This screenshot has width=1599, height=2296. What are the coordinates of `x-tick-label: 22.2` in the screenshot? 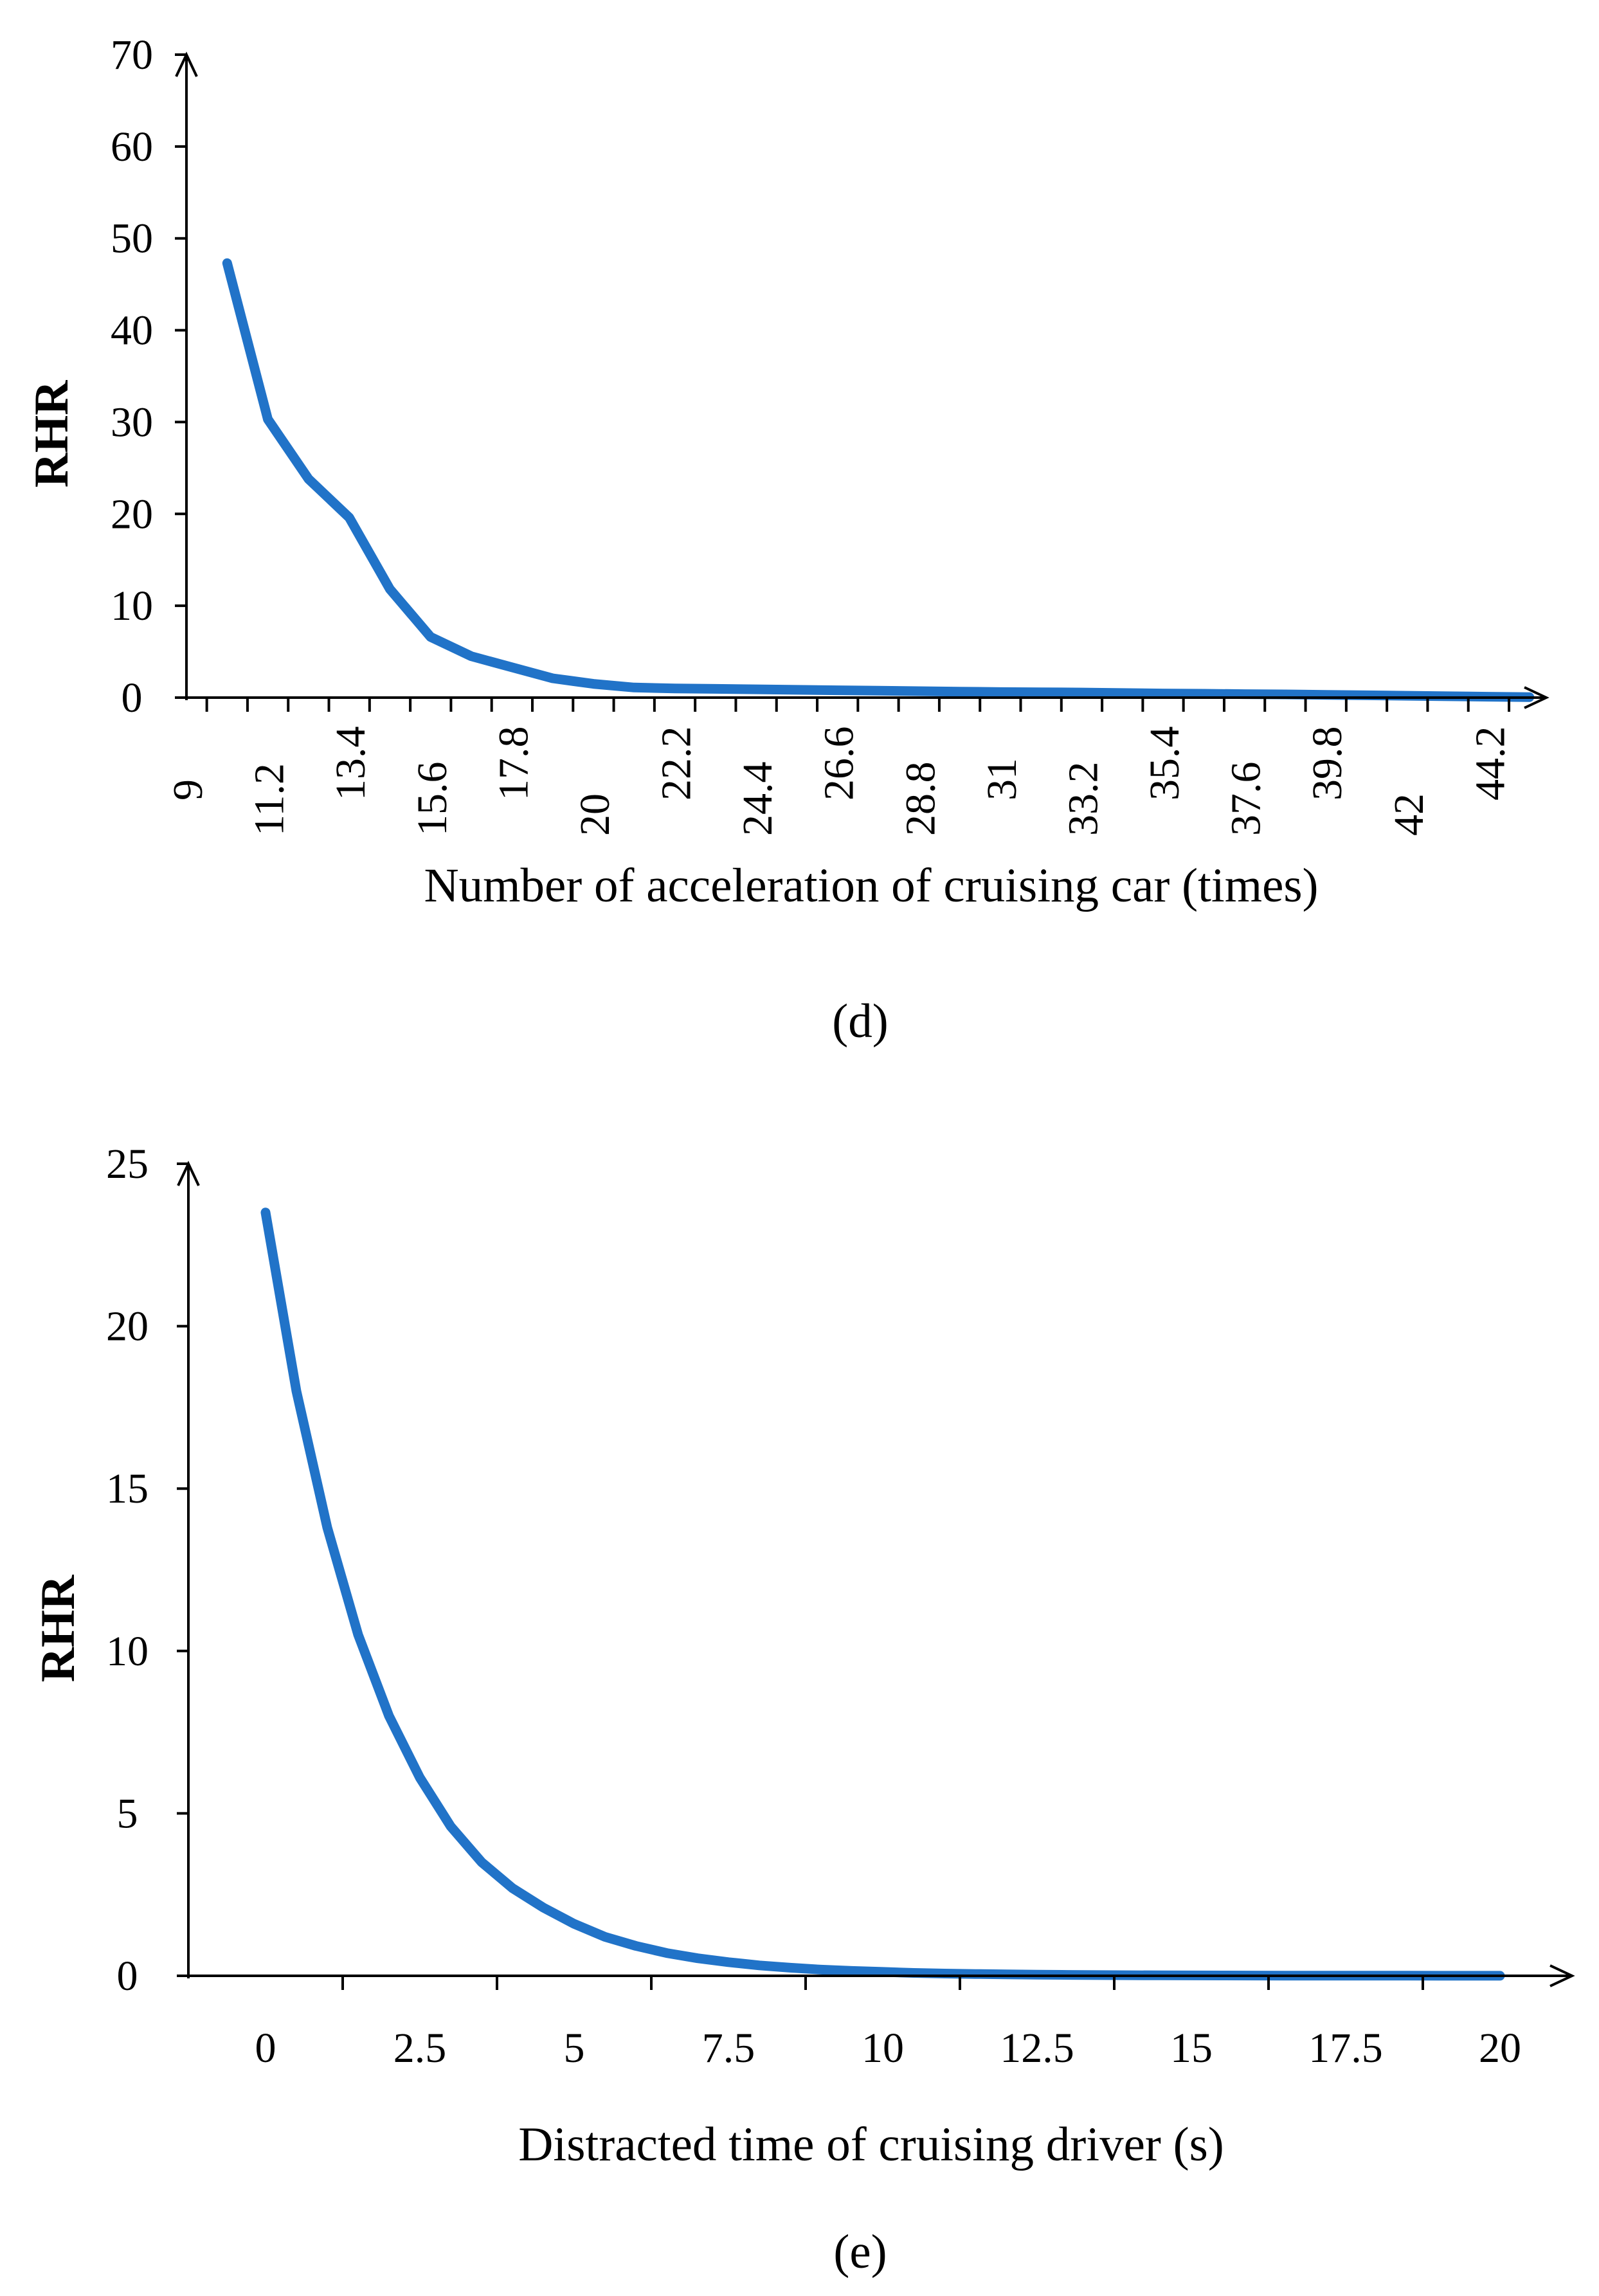 It's located at (676, 764).